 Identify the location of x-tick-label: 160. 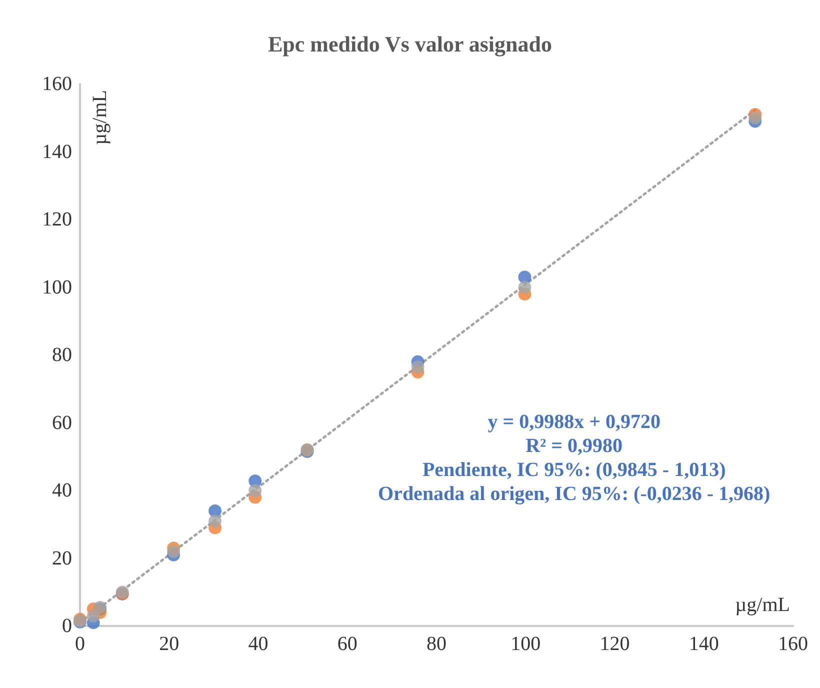
(793, 644).